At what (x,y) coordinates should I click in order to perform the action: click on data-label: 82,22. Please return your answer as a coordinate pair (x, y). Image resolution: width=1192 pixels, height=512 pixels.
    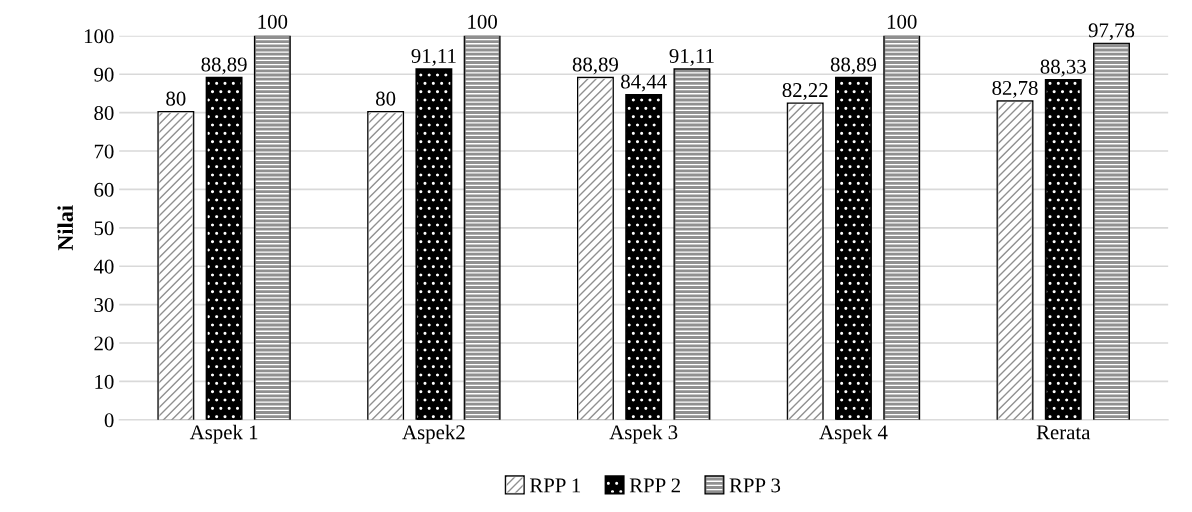
    Looking at the image, I should click on (805, 92).